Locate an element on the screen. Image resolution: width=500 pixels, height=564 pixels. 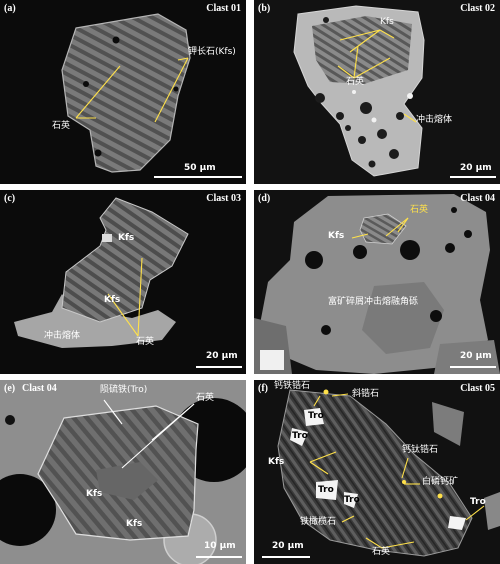
clast-05-grain is located at coordinates (375, 473).